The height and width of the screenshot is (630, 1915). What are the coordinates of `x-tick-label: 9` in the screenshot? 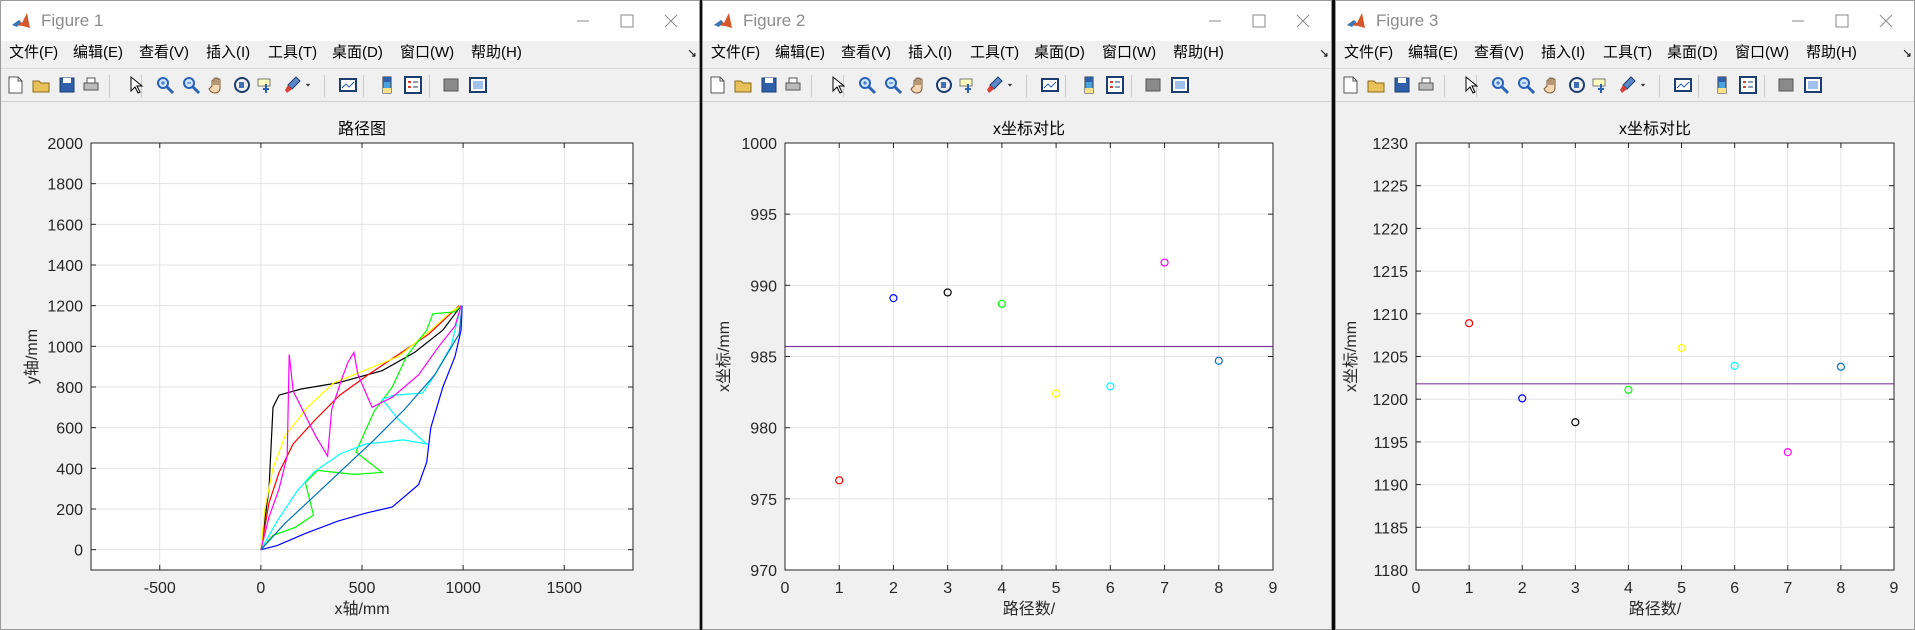 It's located at (1273, 588).